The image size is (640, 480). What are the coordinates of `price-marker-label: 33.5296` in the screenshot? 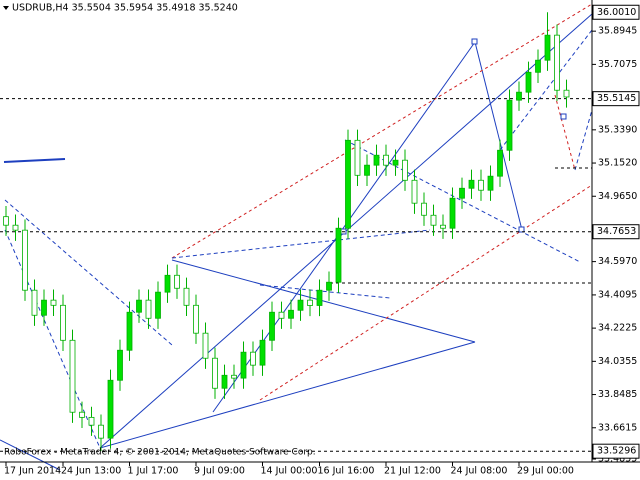 It's located at (616, 451).